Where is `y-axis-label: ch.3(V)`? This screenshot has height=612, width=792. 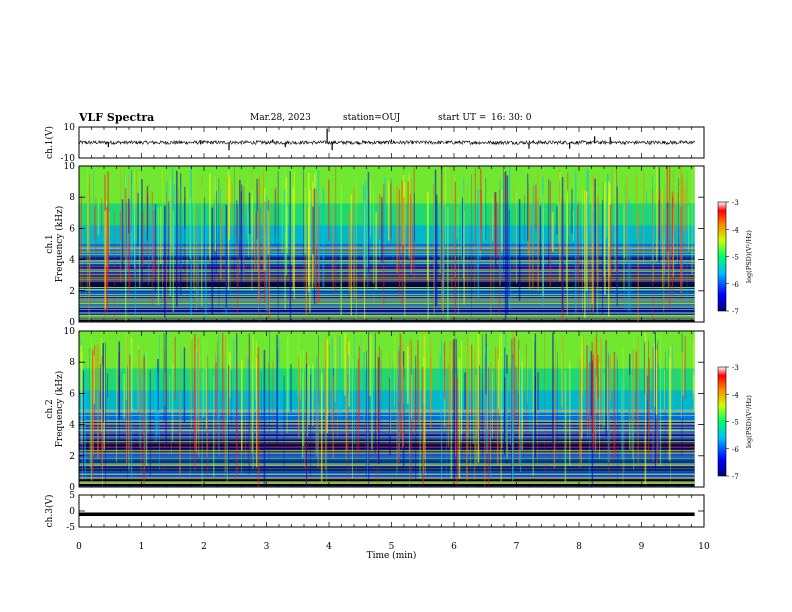
y-axis-label: ch.3(V) is located at coordinates (49, 511).